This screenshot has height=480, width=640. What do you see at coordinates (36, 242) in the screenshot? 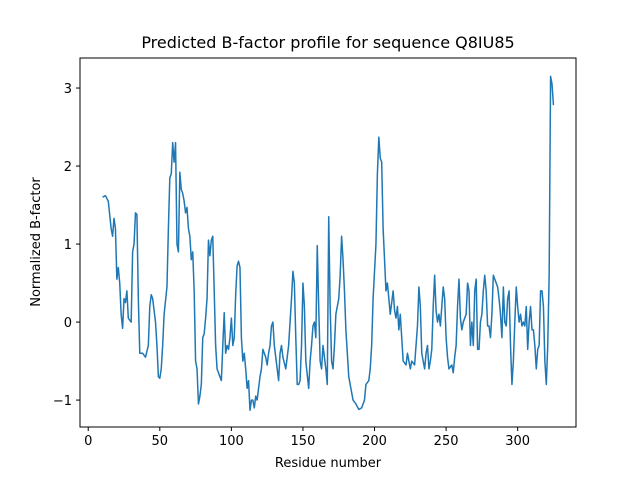
I see `y-axis-label: Normalized B-factor` at bounding box center [36, 242].